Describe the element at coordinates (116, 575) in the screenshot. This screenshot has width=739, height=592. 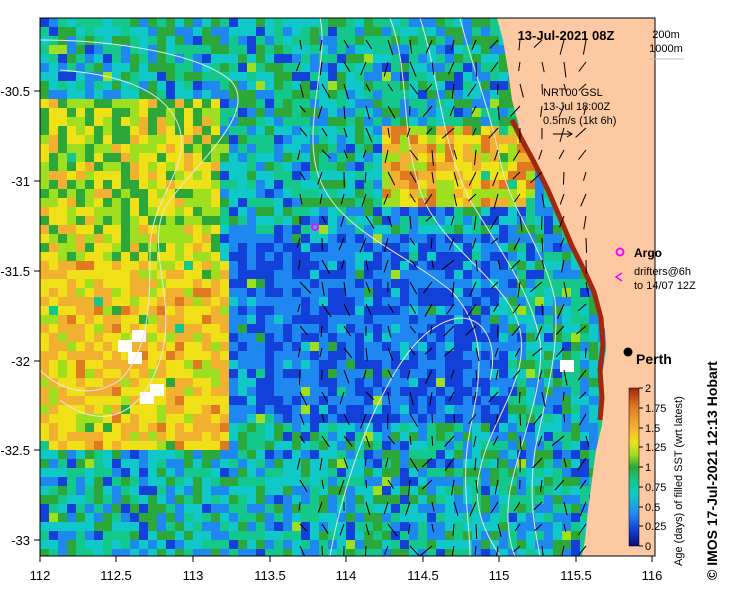
I see `x-tick-label: 112.5` at that location.